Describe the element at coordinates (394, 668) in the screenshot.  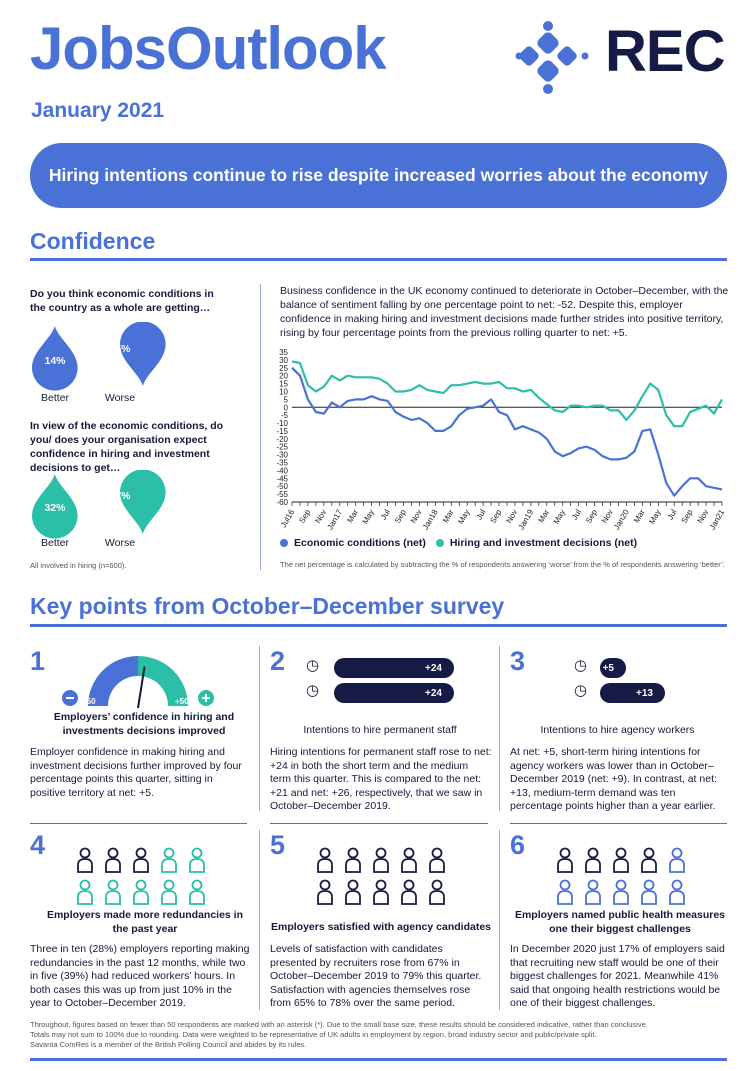
I see `kp2-short-term-bar: +24` at that location.